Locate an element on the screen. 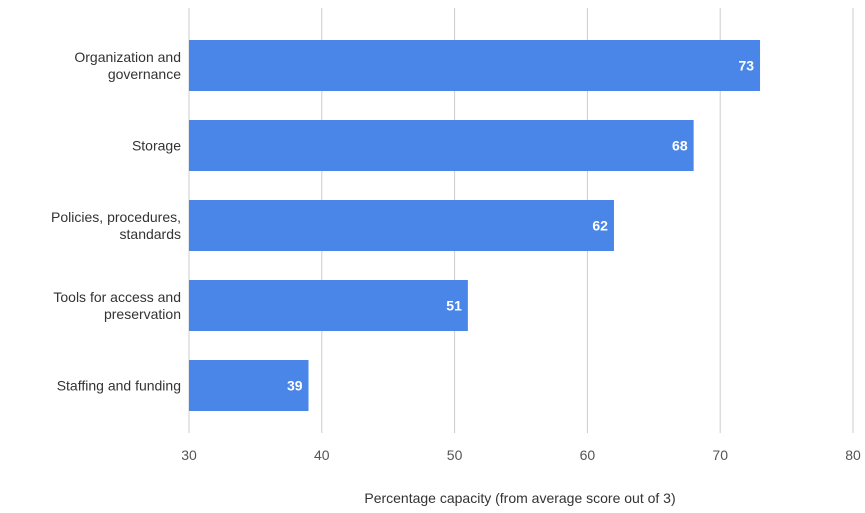  category-label-line: governance is located at coordinates (144, 74).